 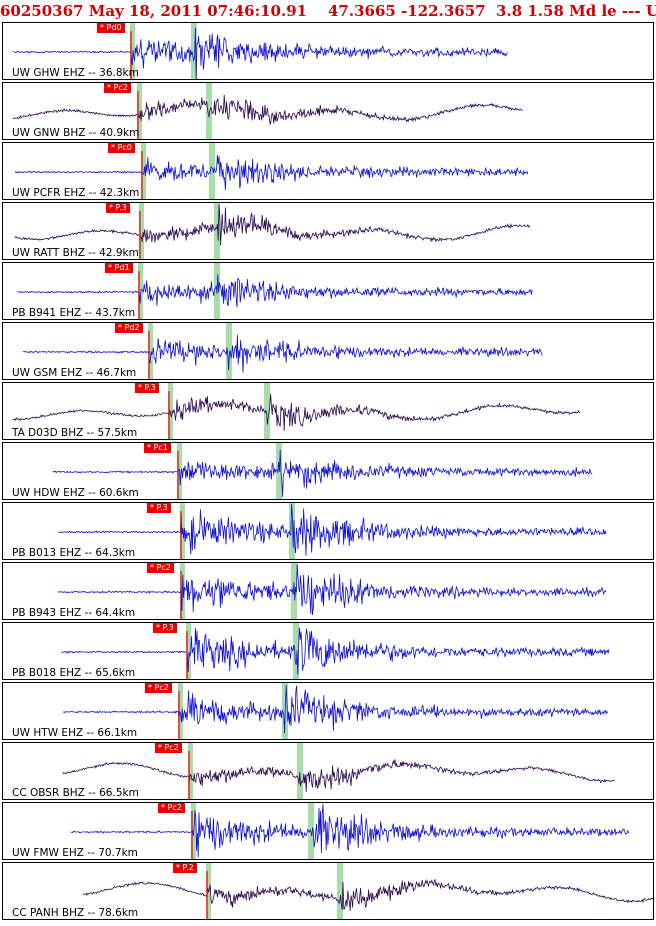 I want to click on trace-panel: * Pd1 PB B941 EHZ -- 43.7km, so click(x=328, y=291).